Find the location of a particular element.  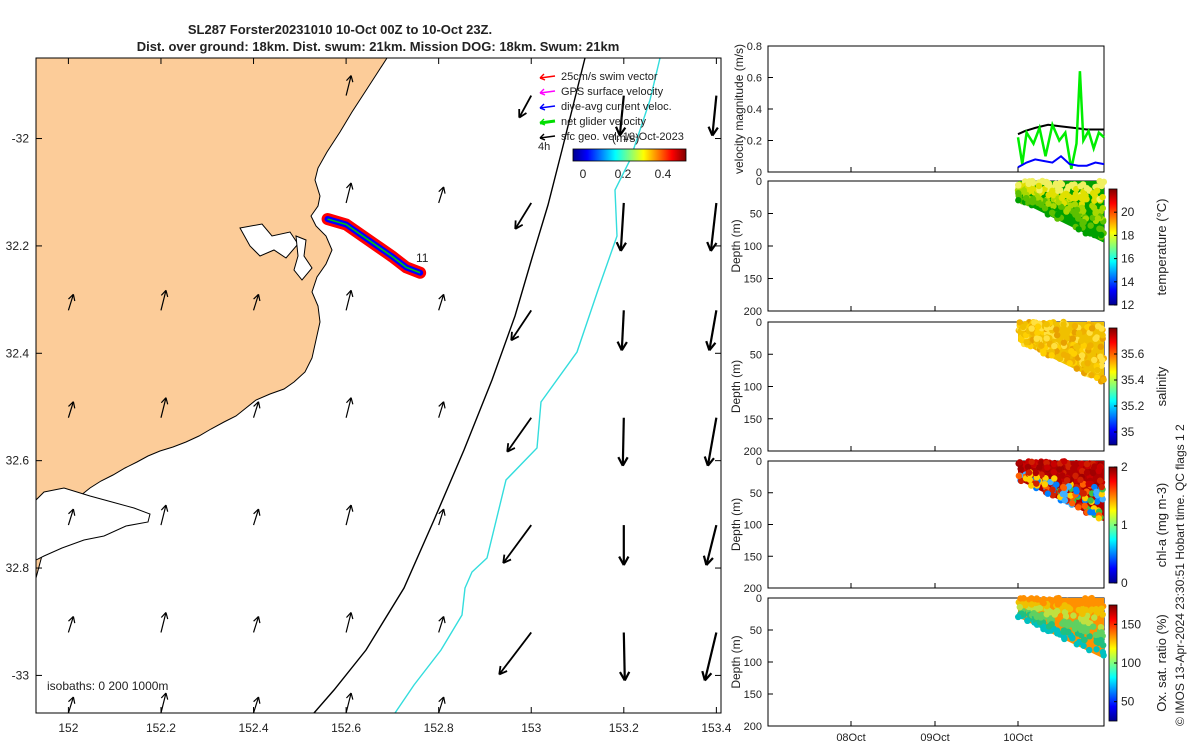

legend-entry: sfc geo. vel. 10-Oct-2023 is located at coordinates (611, 137).